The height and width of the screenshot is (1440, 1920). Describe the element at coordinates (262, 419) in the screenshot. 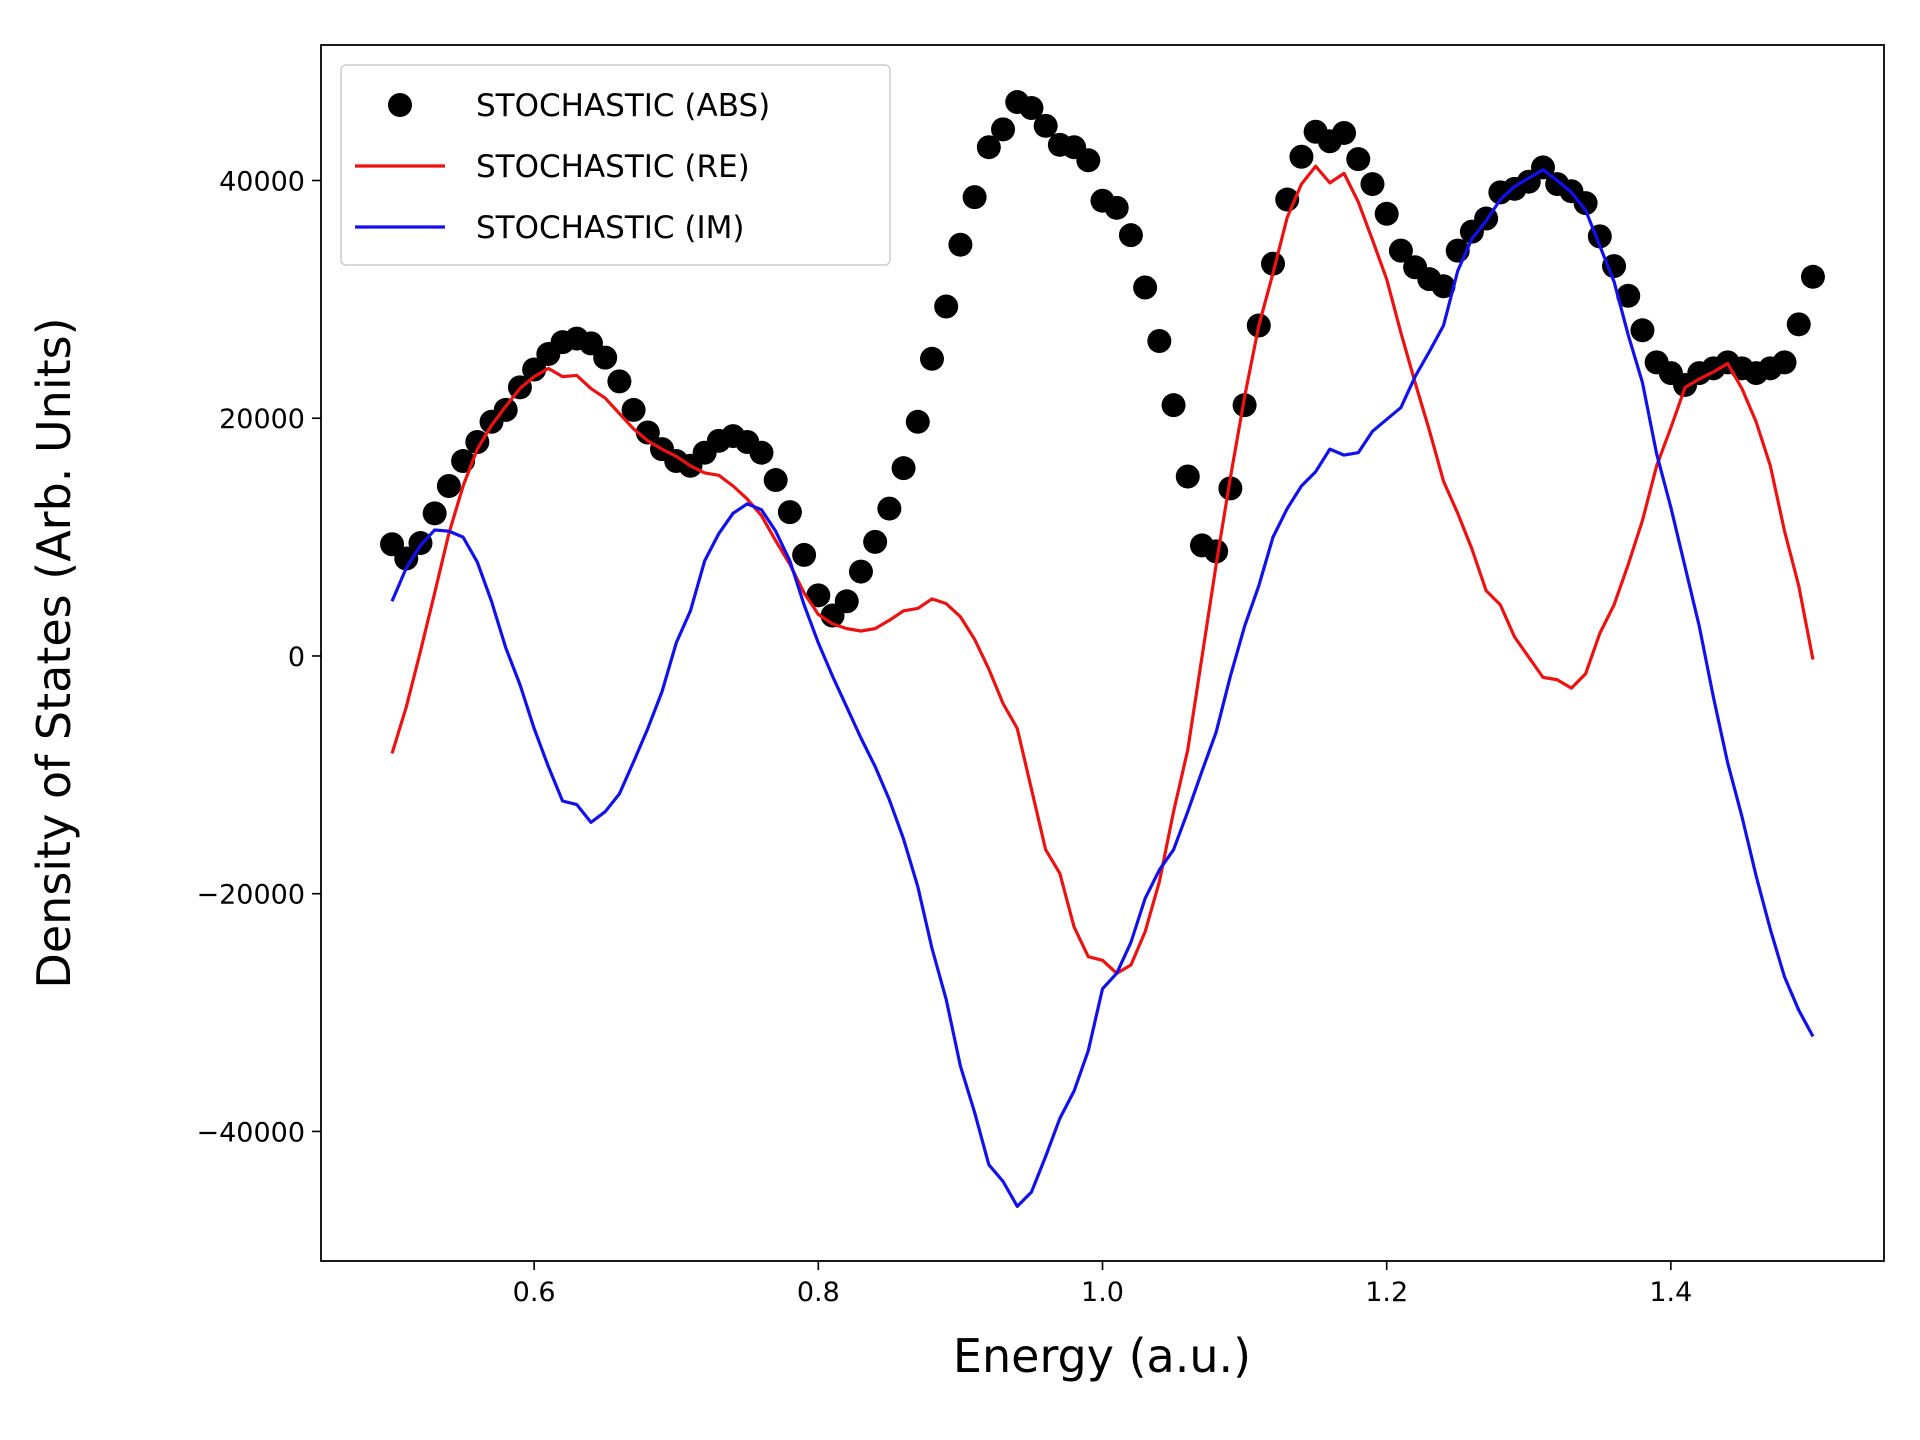

I see `y-tick-label: 20000` at that location.